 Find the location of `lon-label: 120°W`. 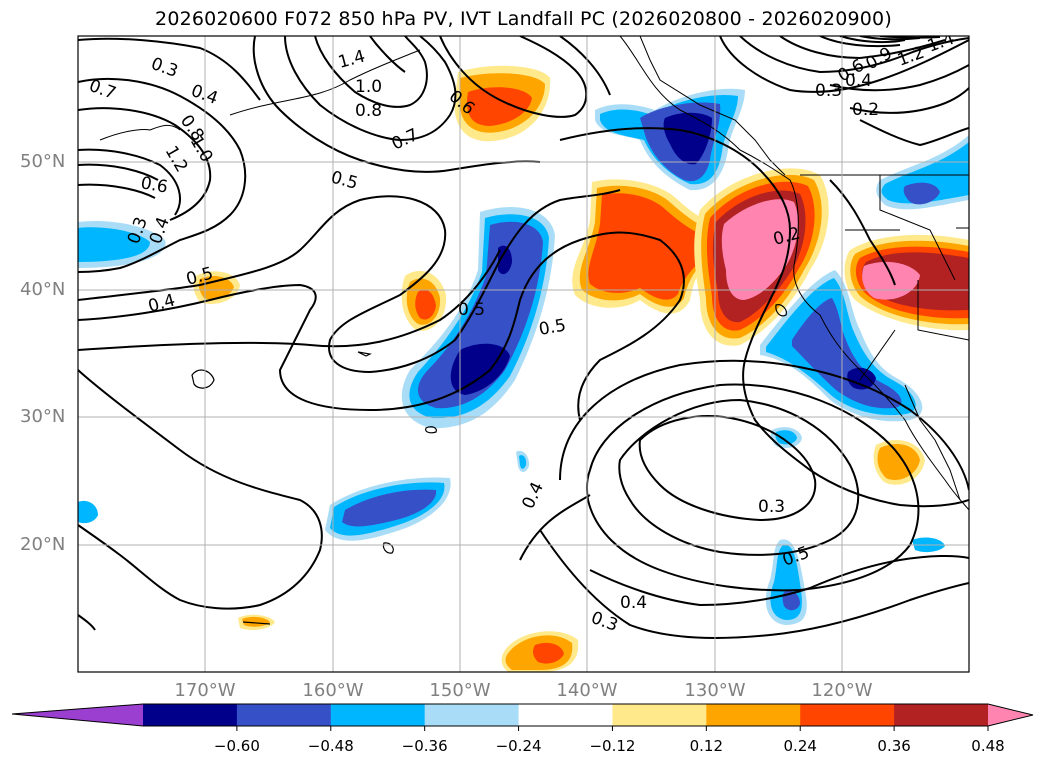

lon-label: 120°W is located at coordinates (842, 690).